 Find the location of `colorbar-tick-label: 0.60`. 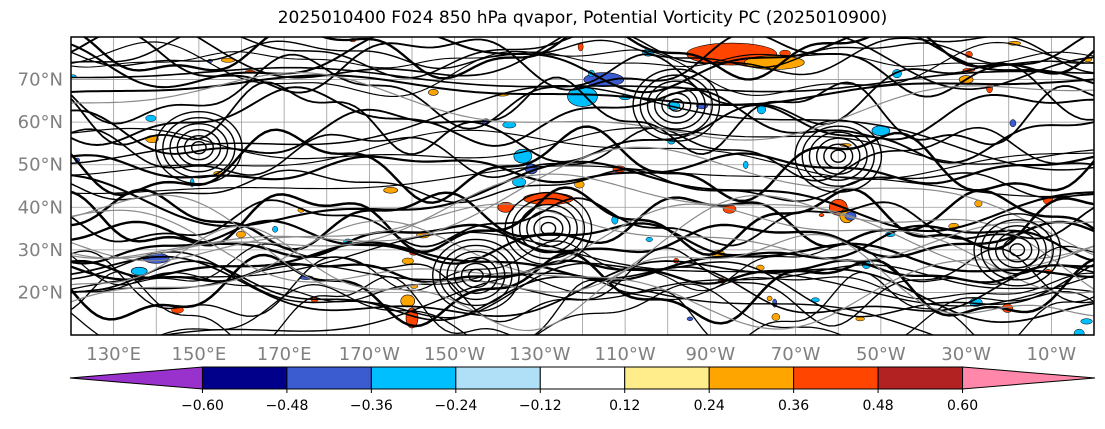

colorbar-tick-label: 0.60 is located at coordinates (962, 406).